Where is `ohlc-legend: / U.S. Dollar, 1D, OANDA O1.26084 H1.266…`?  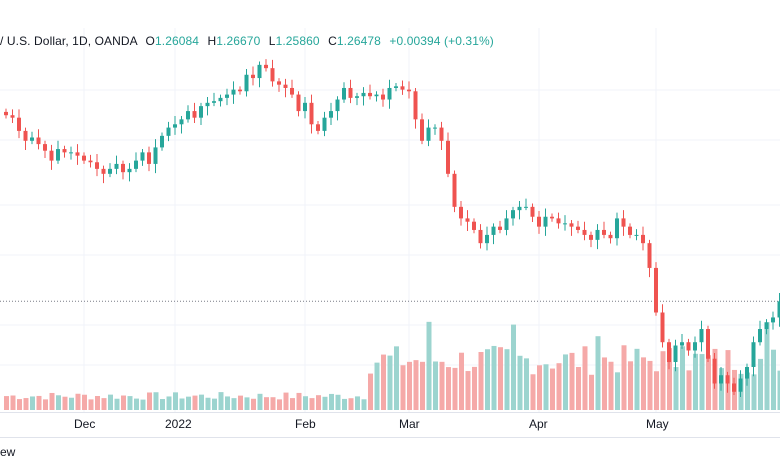
ohlc-legend: / U.S. Dollar, 1D, OANDA O1.26084 H1.266… is located at coordinates (247, 41).